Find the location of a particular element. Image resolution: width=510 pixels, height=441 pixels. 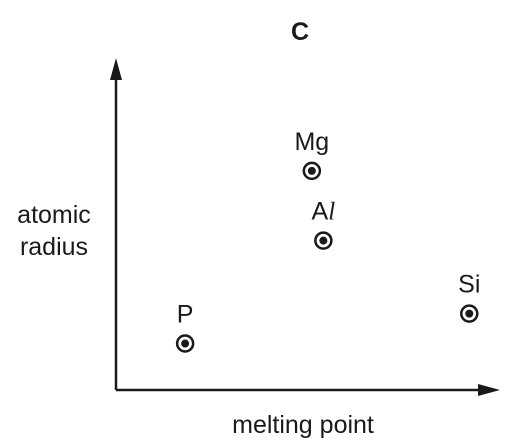

y-axis-arrow-icon is located at coordinates (116, 69).